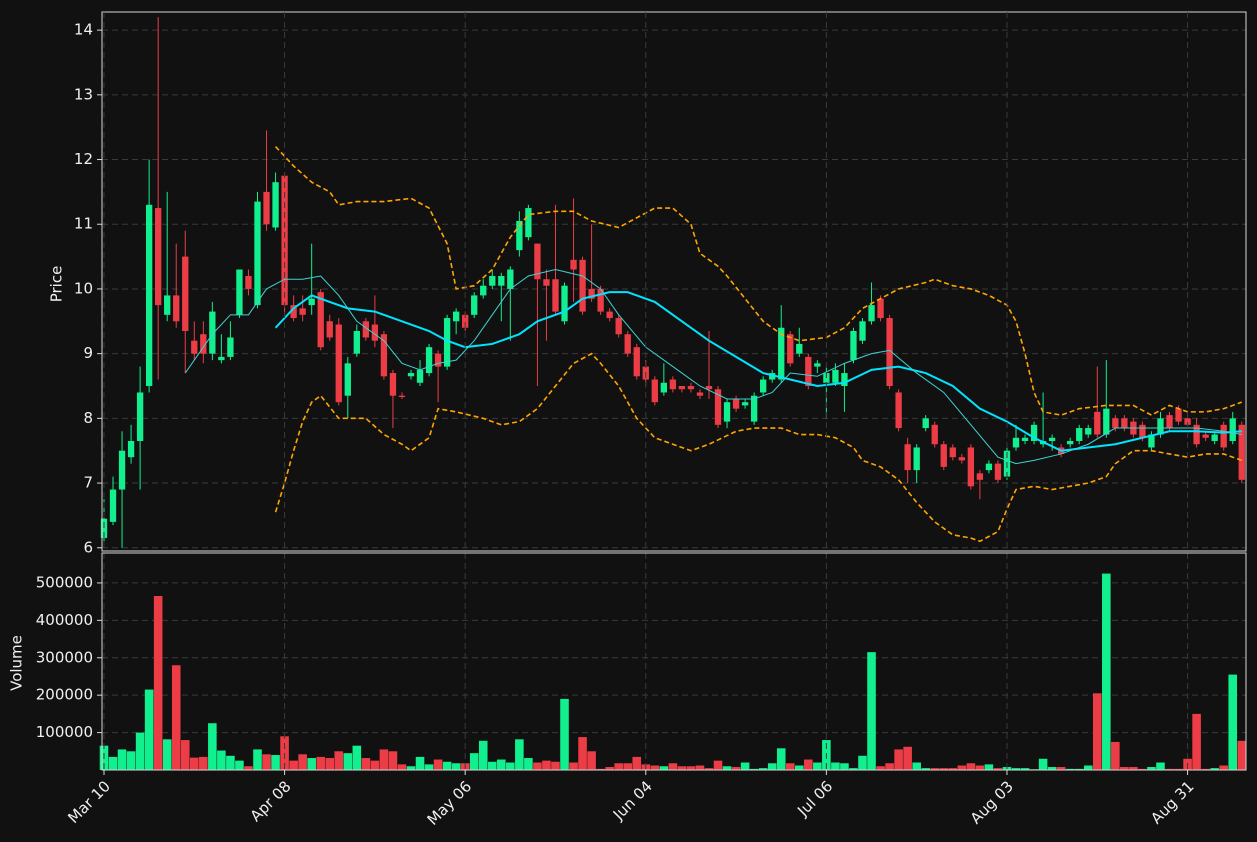 The width and height of the screenshot is (1257, 842). I want to click on y-tick-label: 10, so click(83, 288).